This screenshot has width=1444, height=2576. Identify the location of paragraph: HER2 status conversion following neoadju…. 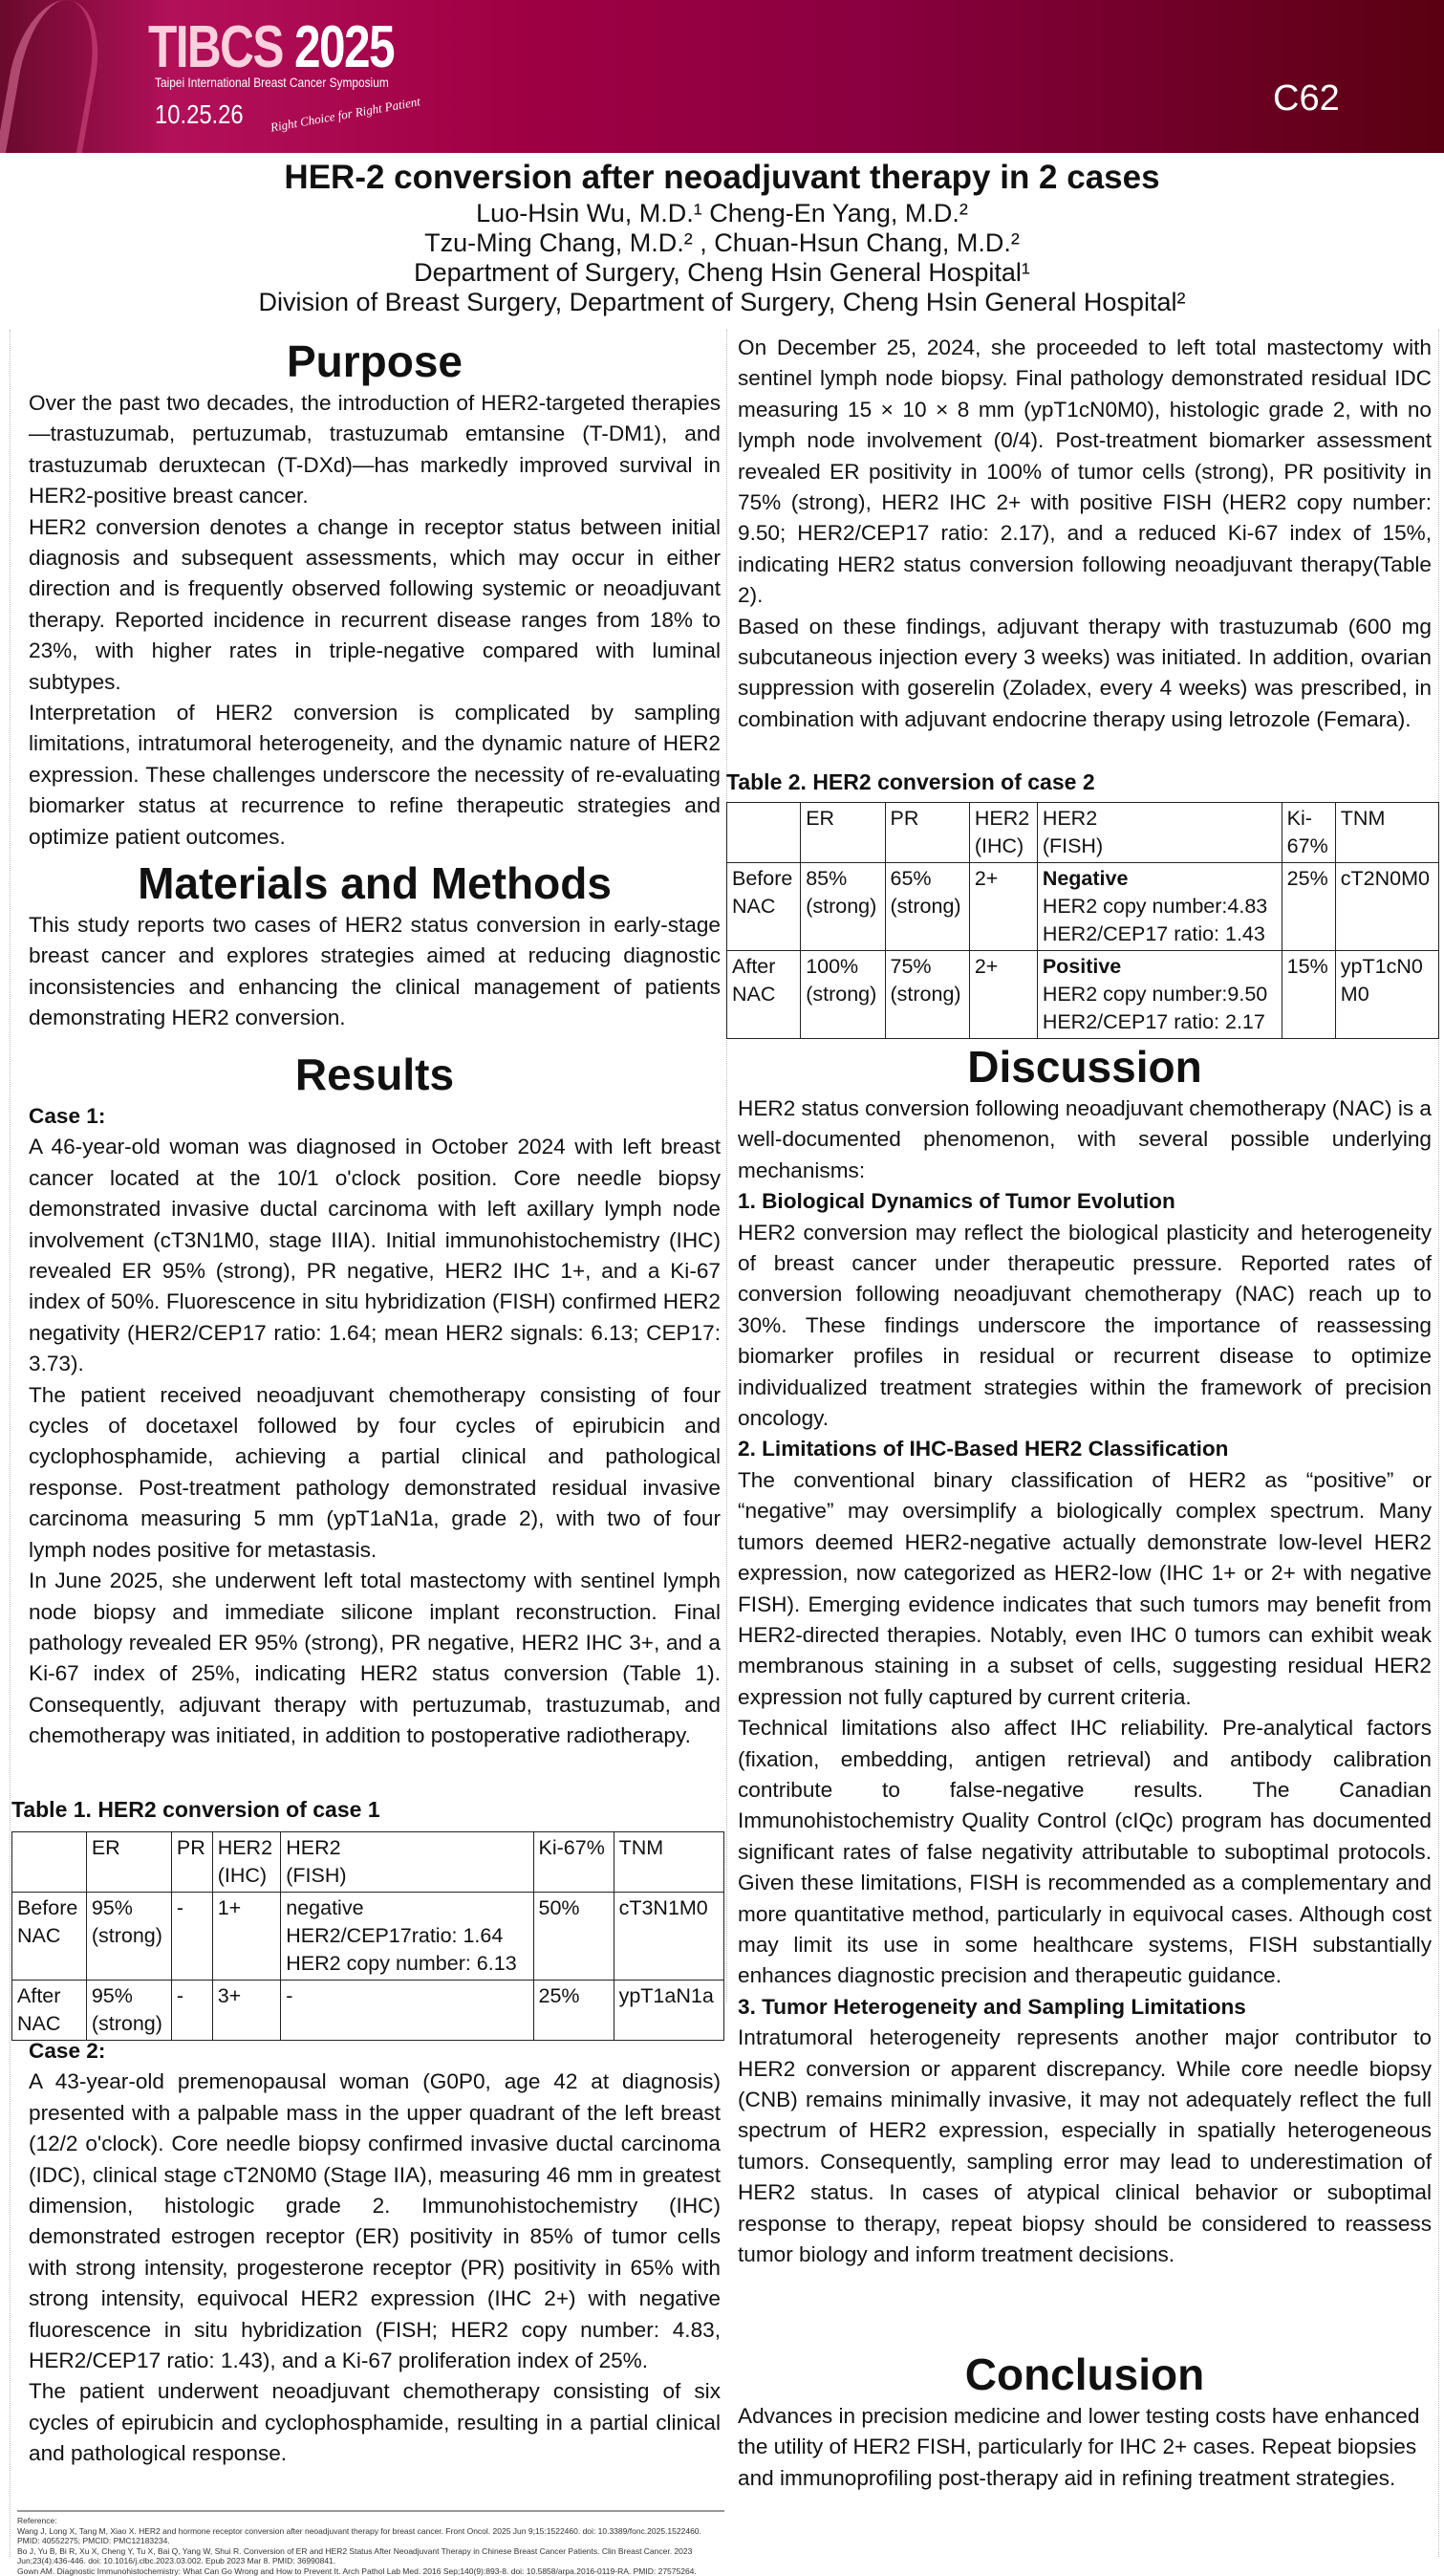
(1085, 1139).